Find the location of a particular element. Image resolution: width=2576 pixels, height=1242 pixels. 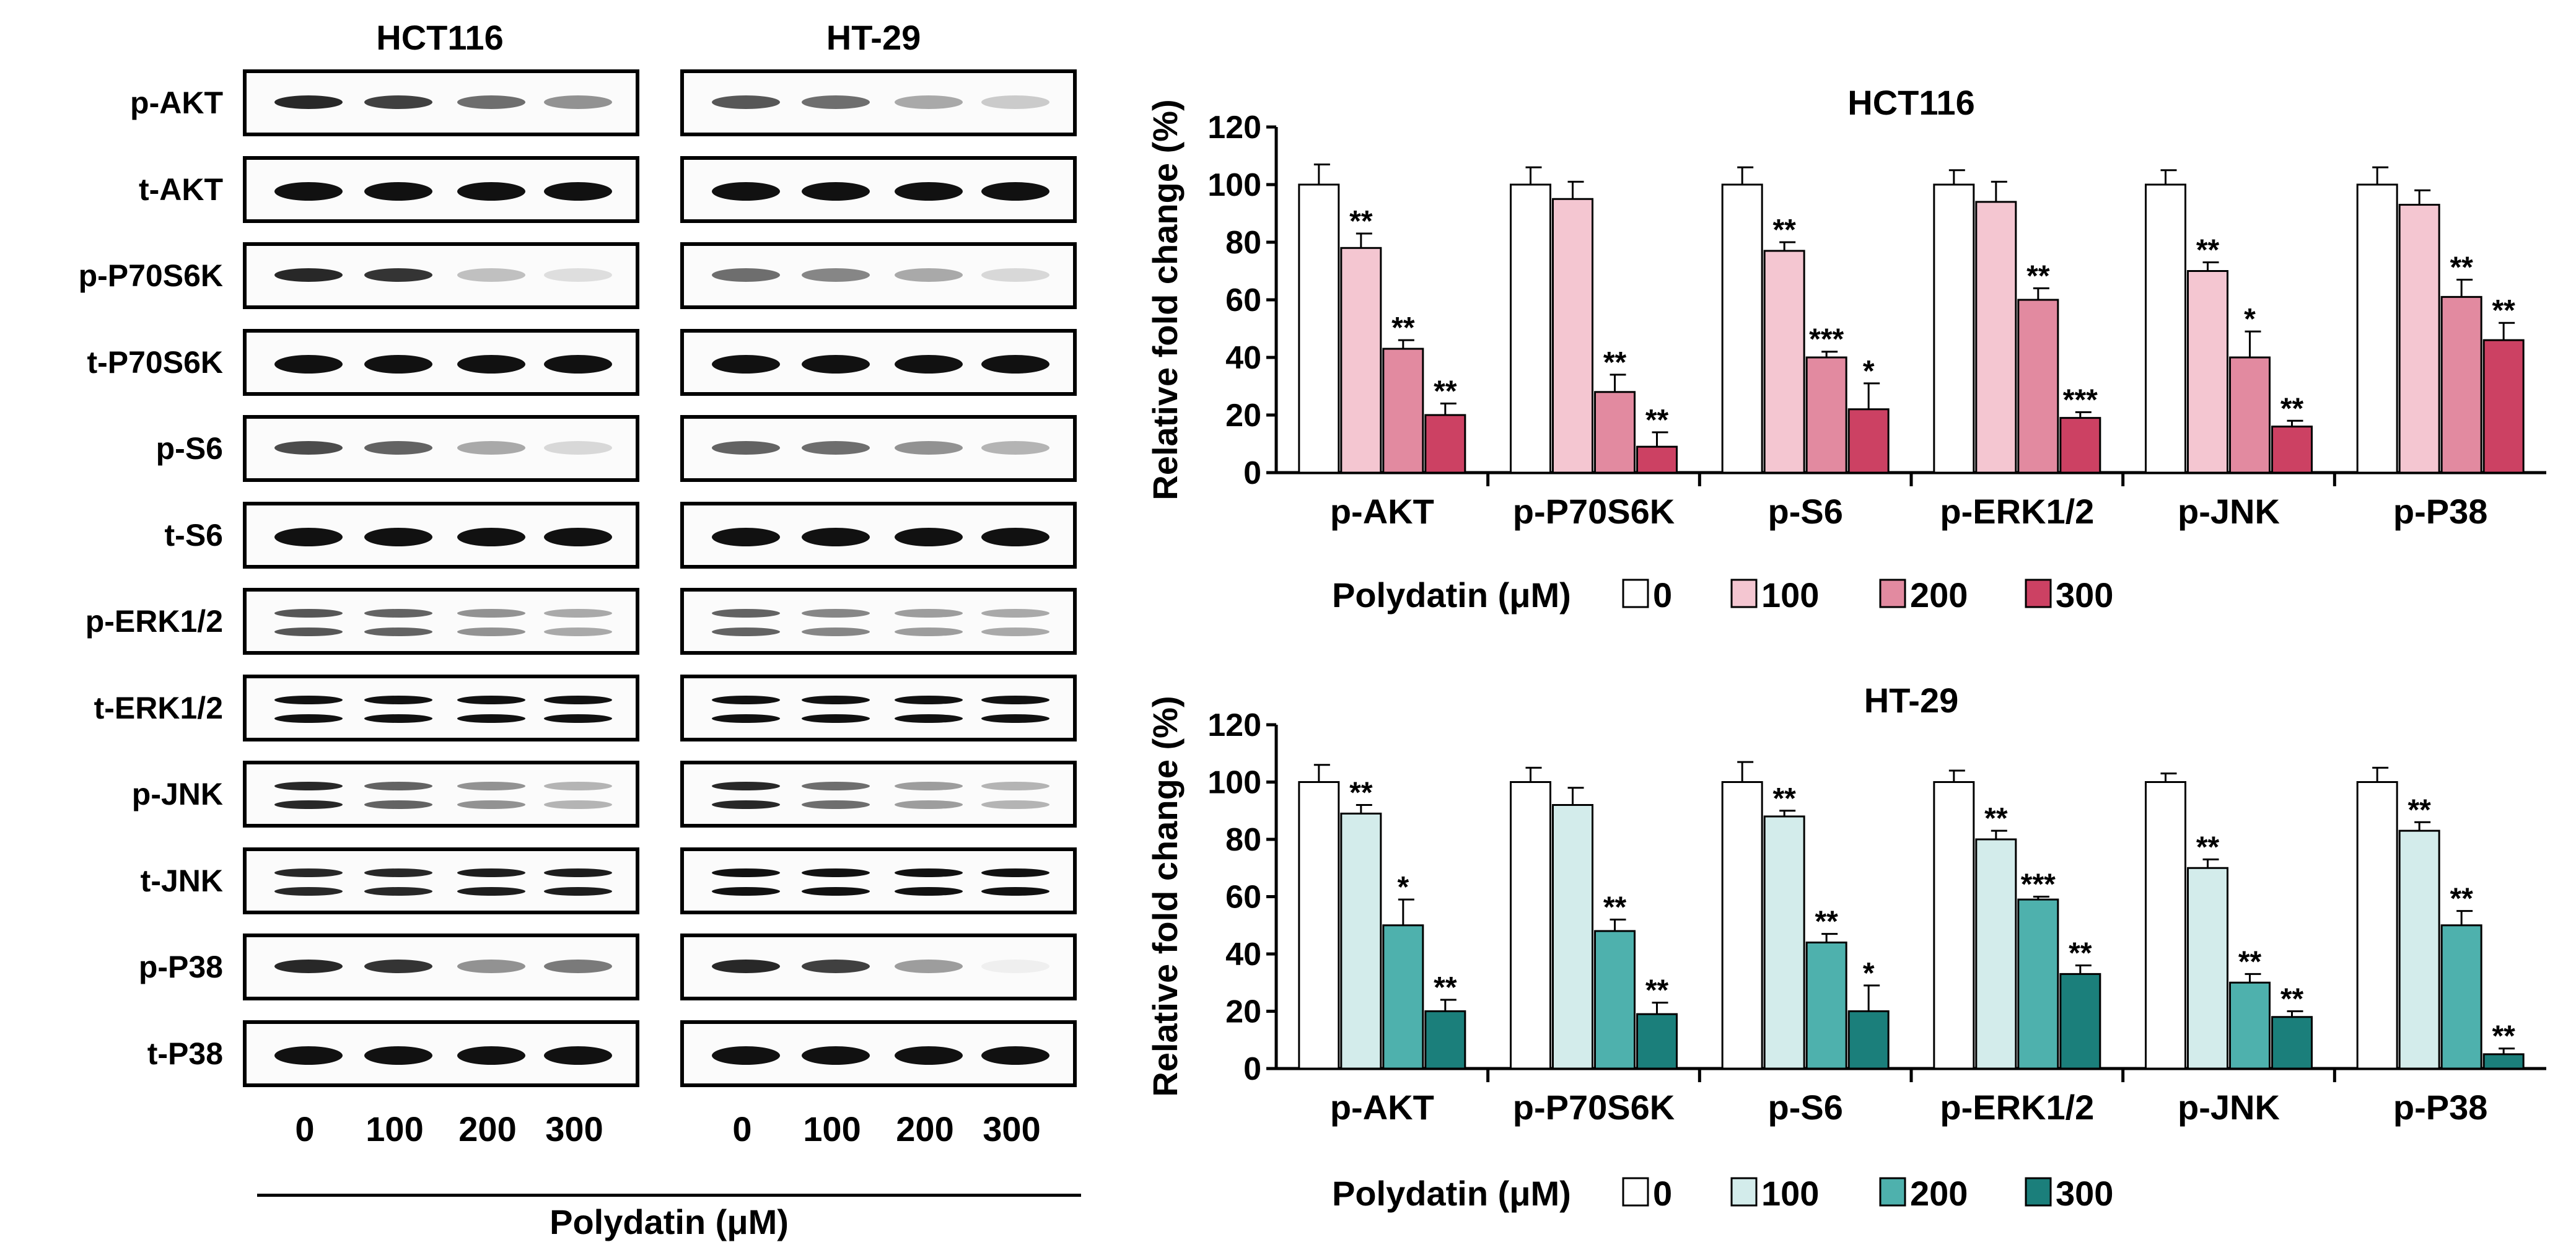

lane-label: 300 is located at coordinates (574, 1128).